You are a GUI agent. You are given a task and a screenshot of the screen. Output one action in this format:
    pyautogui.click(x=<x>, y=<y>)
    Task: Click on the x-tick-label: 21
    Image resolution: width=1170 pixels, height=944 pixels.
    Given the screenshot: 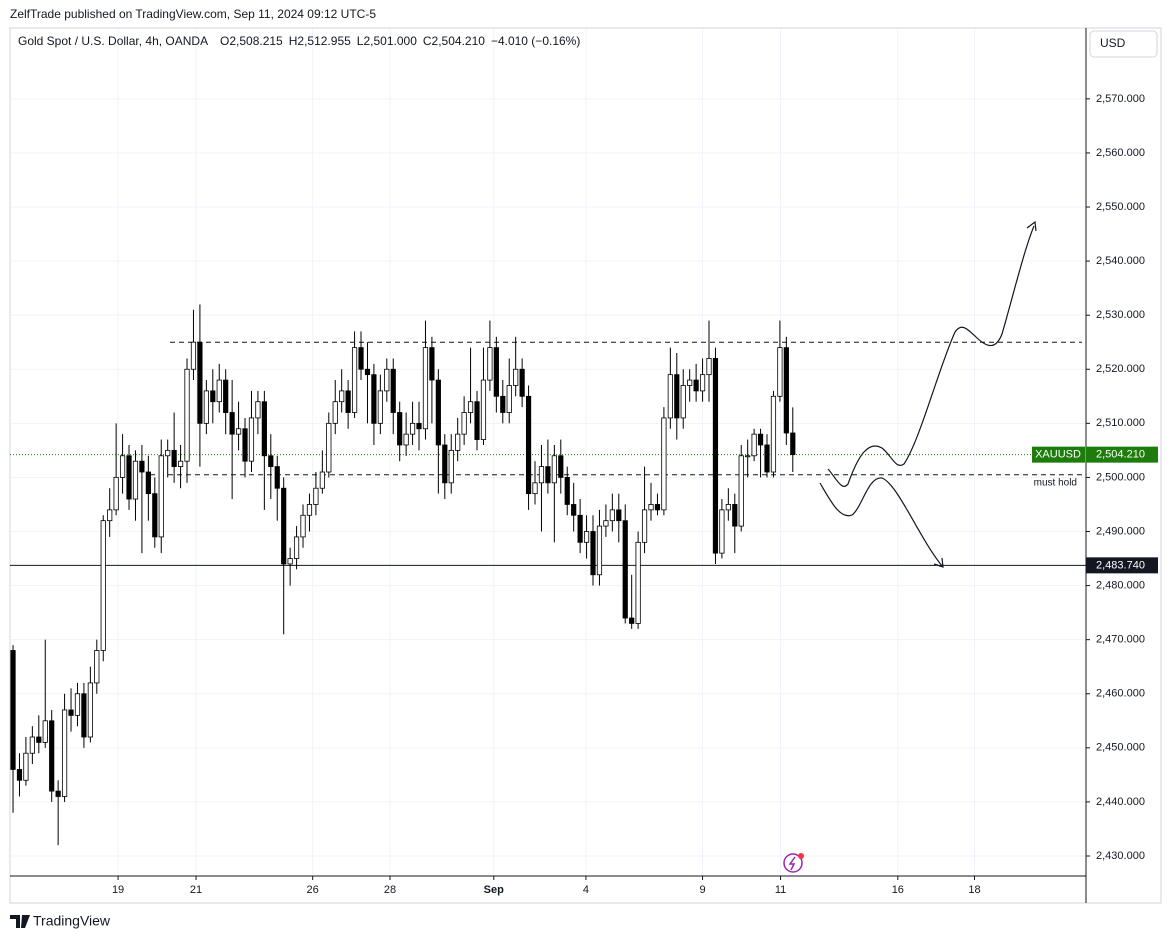 What is the action you would take?
    pyautogui.click(x=196, y=890)
    